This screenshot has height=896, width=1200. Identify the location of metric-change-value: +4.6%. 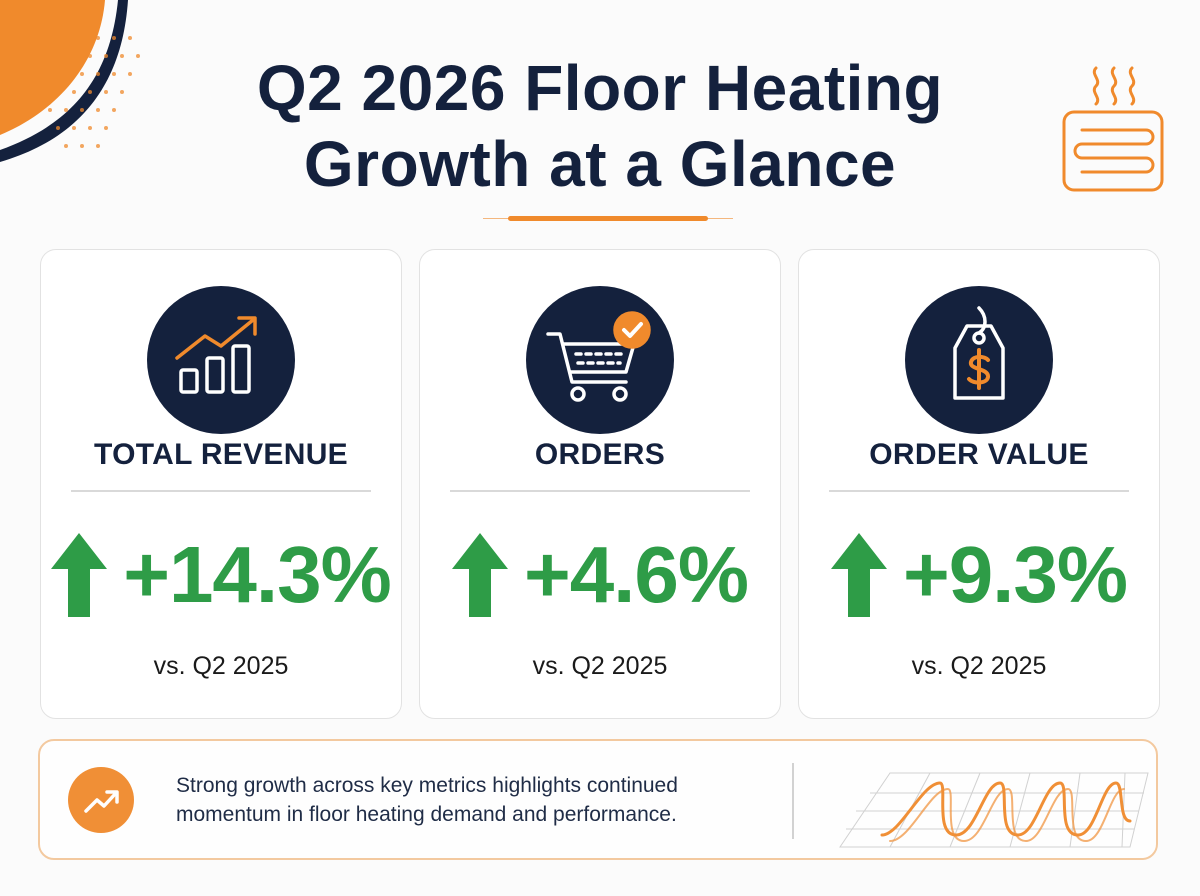
(636, 574).